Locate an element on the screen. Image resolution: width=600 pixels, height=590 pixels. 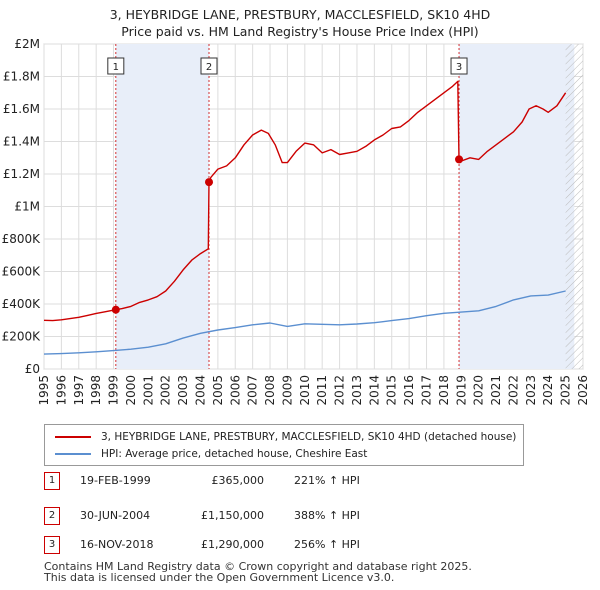
y-tick-label: £200K is located at coordinates (22, 337).